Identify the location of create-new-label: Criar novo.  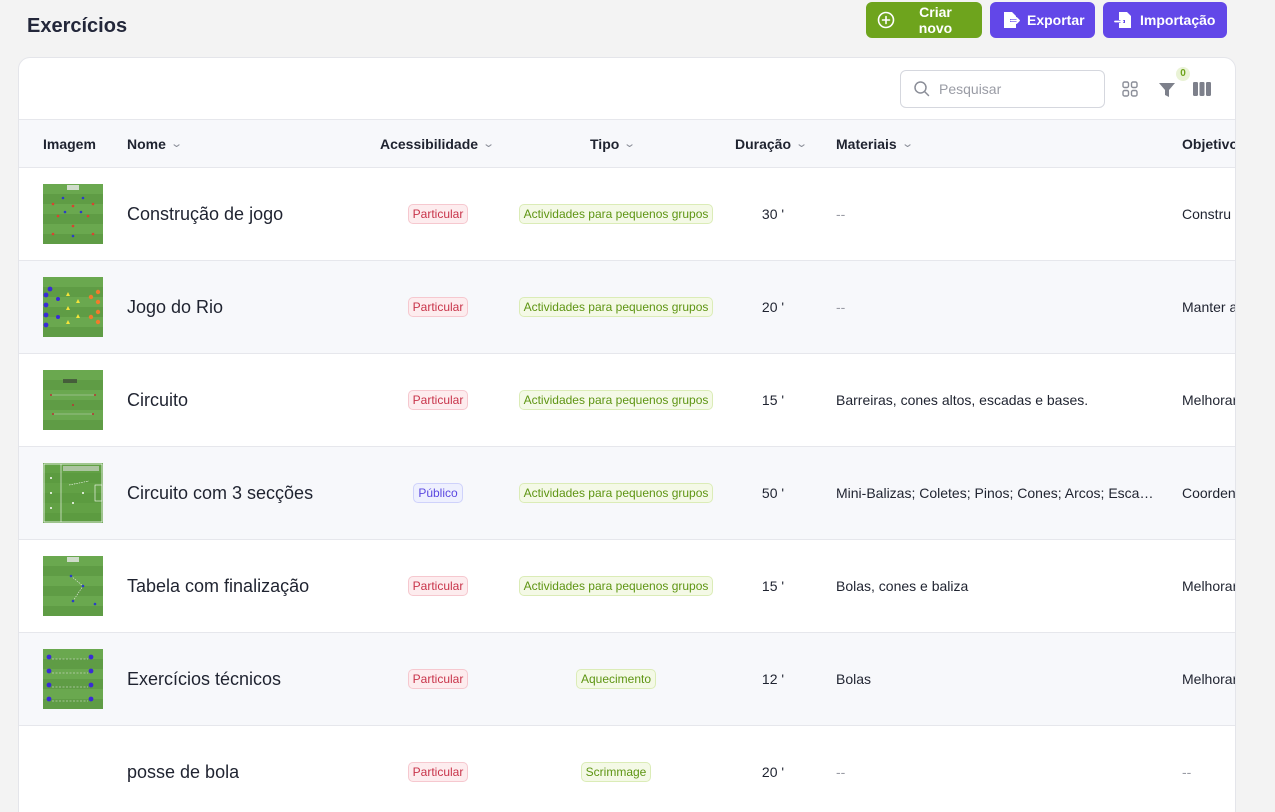
(935, 20).